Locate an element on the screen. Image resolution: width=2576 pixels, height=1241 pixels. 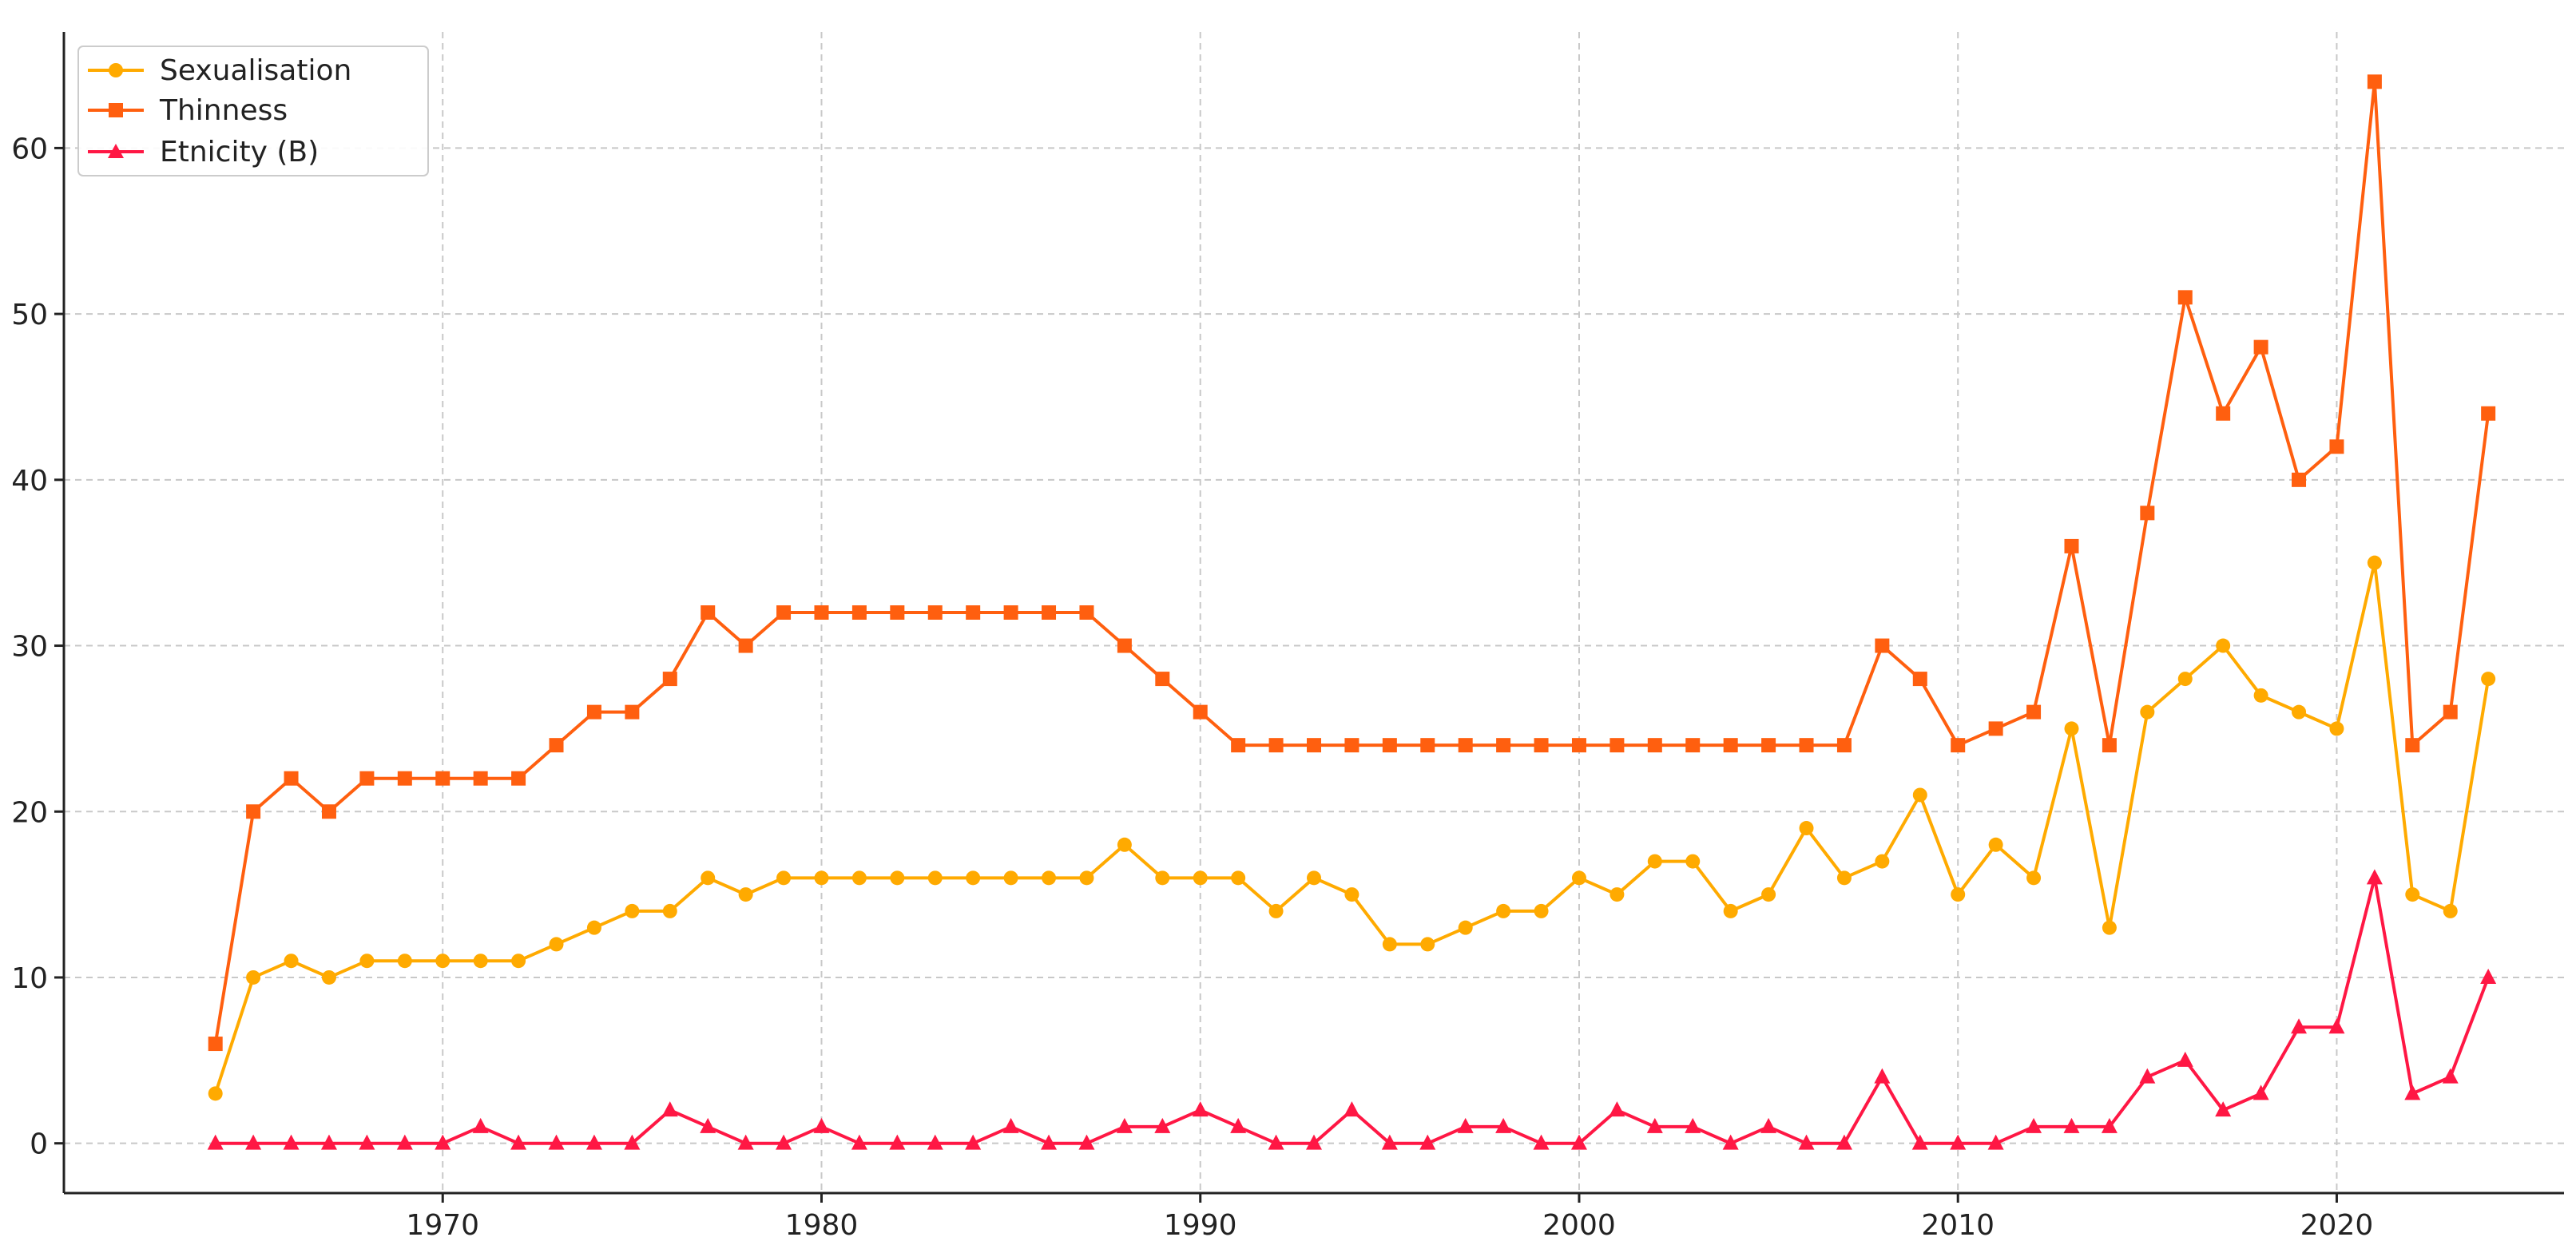
y-tick-label: 20 is located at coordinates (29, 812).